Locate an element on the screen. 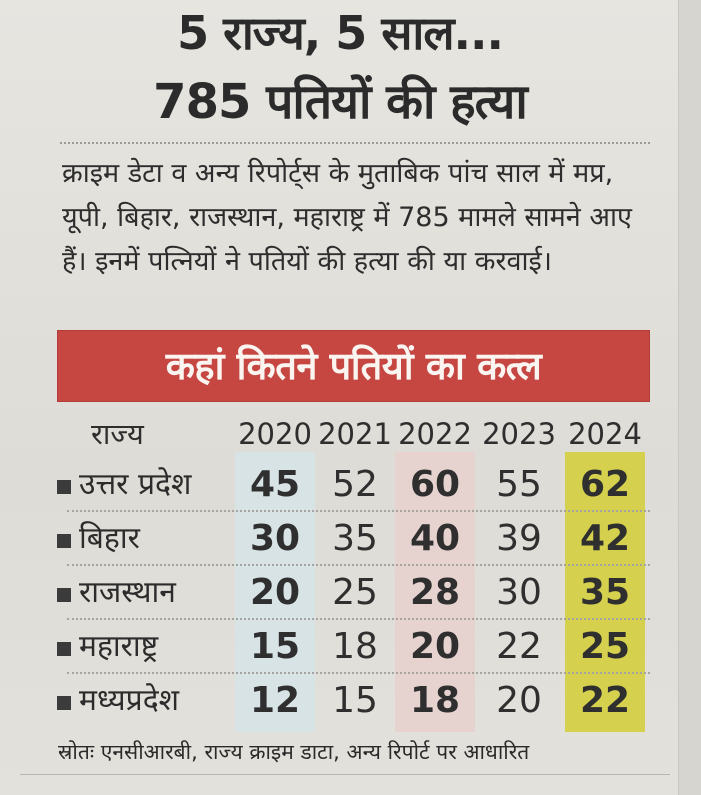 This screenshot has height=795, width=701. column-header-state: राज्य is located at coordinates (117, 434).